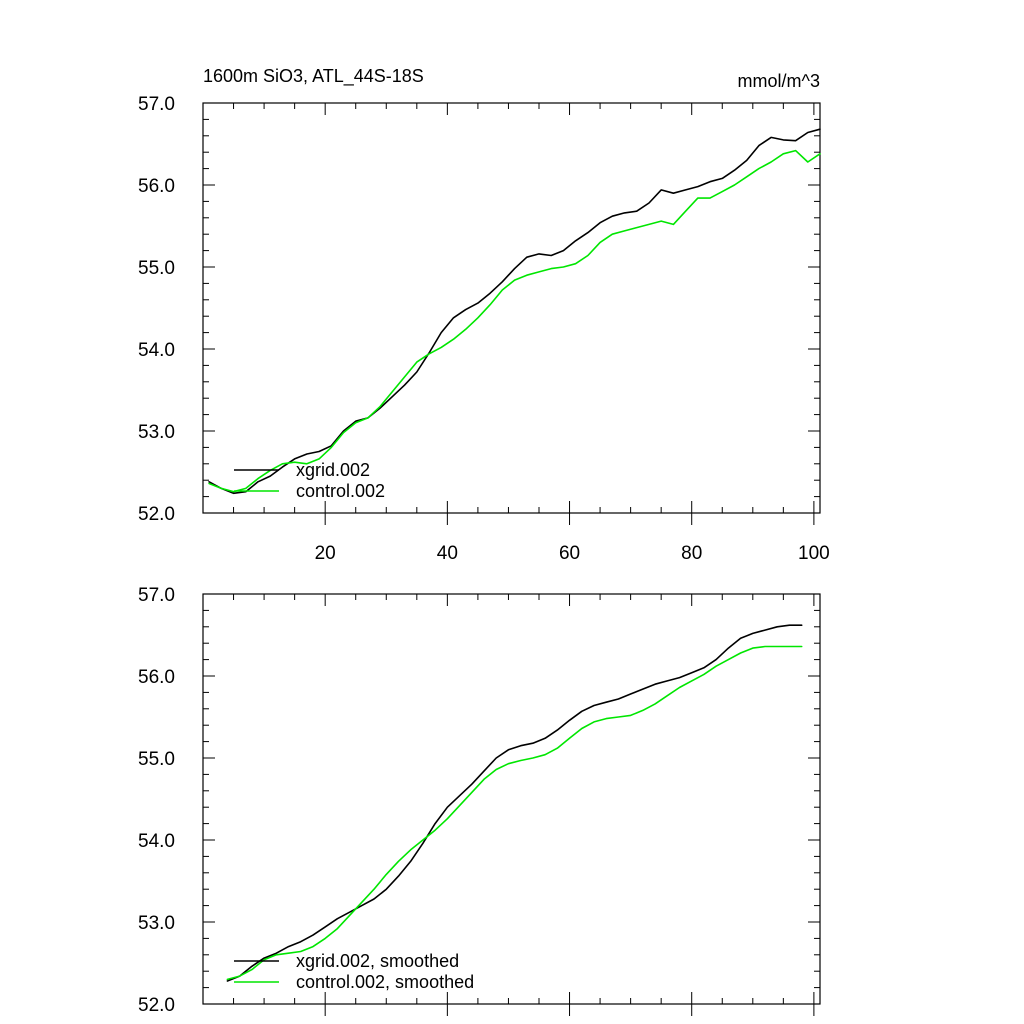  Describe the element at coordinates (340, 491) in the screenshot. I see `legend-label: control.002` at that location.